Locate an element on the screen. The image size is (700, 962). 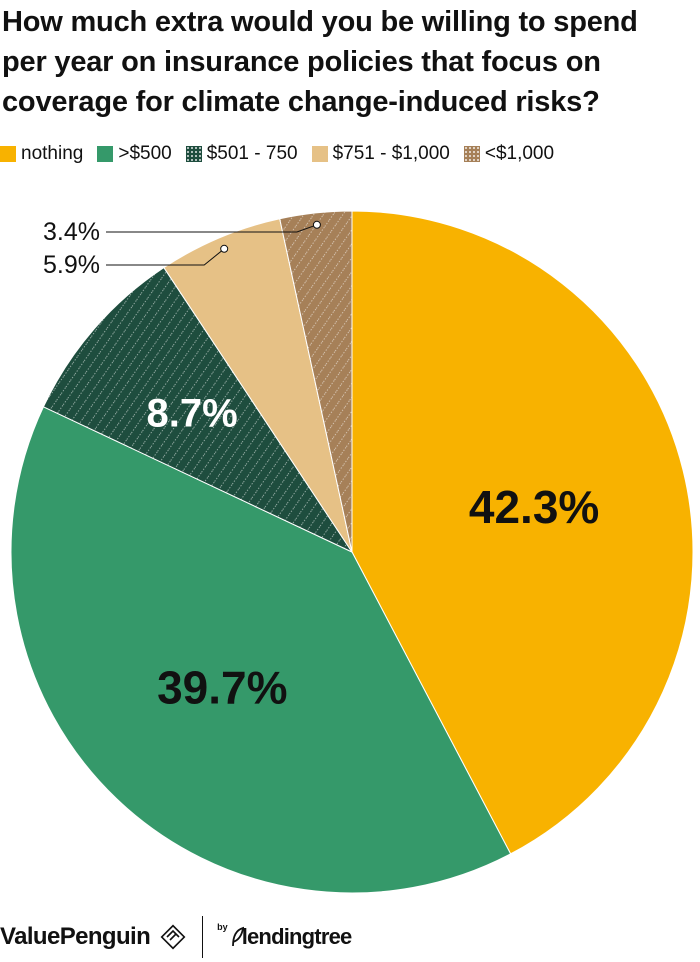
partner-name: lendingtree is located at coordinates (297, 936).